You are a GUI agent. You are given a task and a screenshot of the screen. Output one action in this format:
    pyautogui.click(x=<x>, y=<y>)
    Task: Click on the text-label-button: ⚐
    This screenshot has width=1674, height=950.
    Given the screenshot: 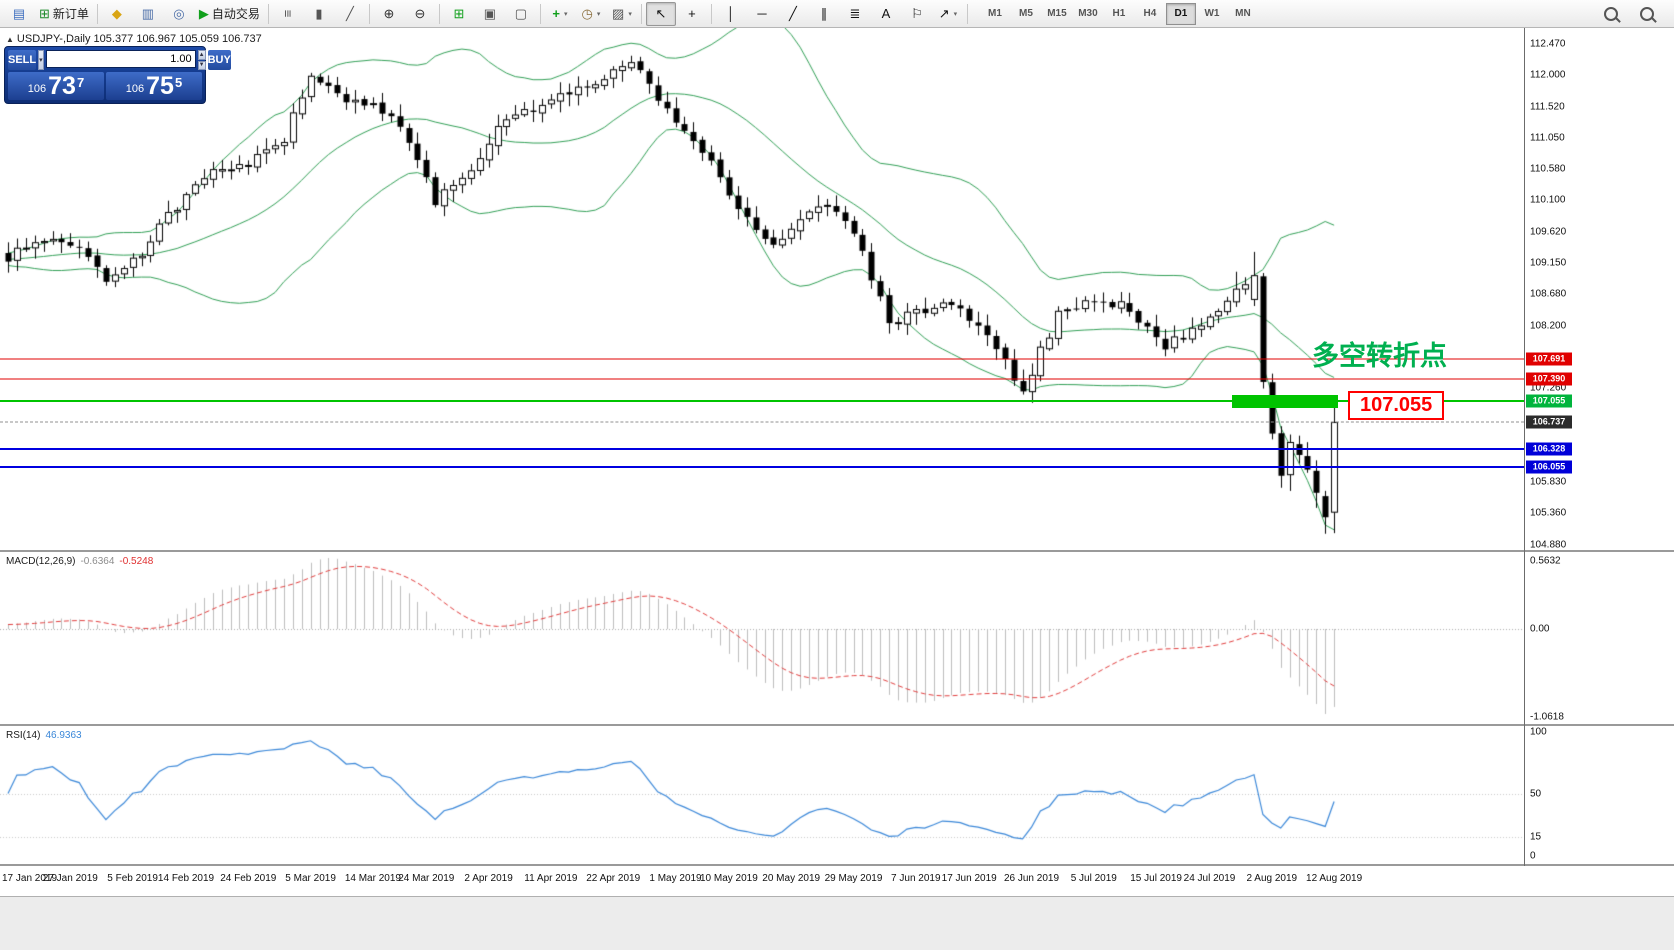 What is the action you would take?
    pyautogui.click(x=917, y=14)
    